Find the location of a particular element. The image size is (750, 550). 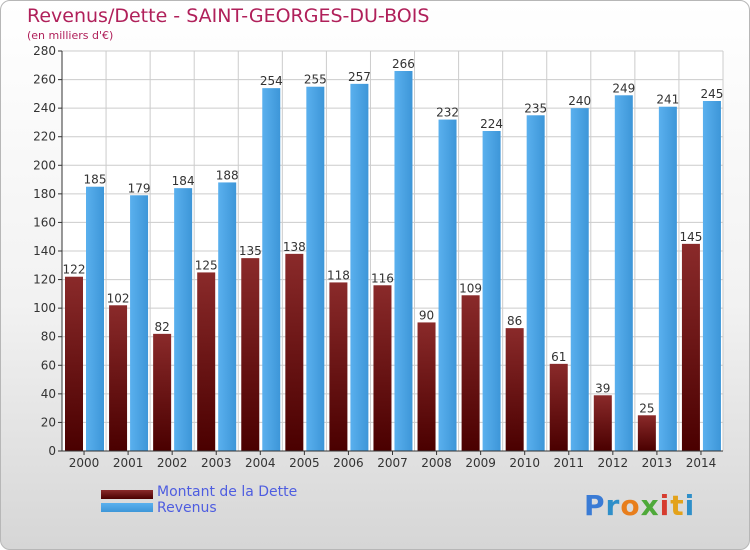

data-label-debt: 122 is located at coordinates (74, 270).